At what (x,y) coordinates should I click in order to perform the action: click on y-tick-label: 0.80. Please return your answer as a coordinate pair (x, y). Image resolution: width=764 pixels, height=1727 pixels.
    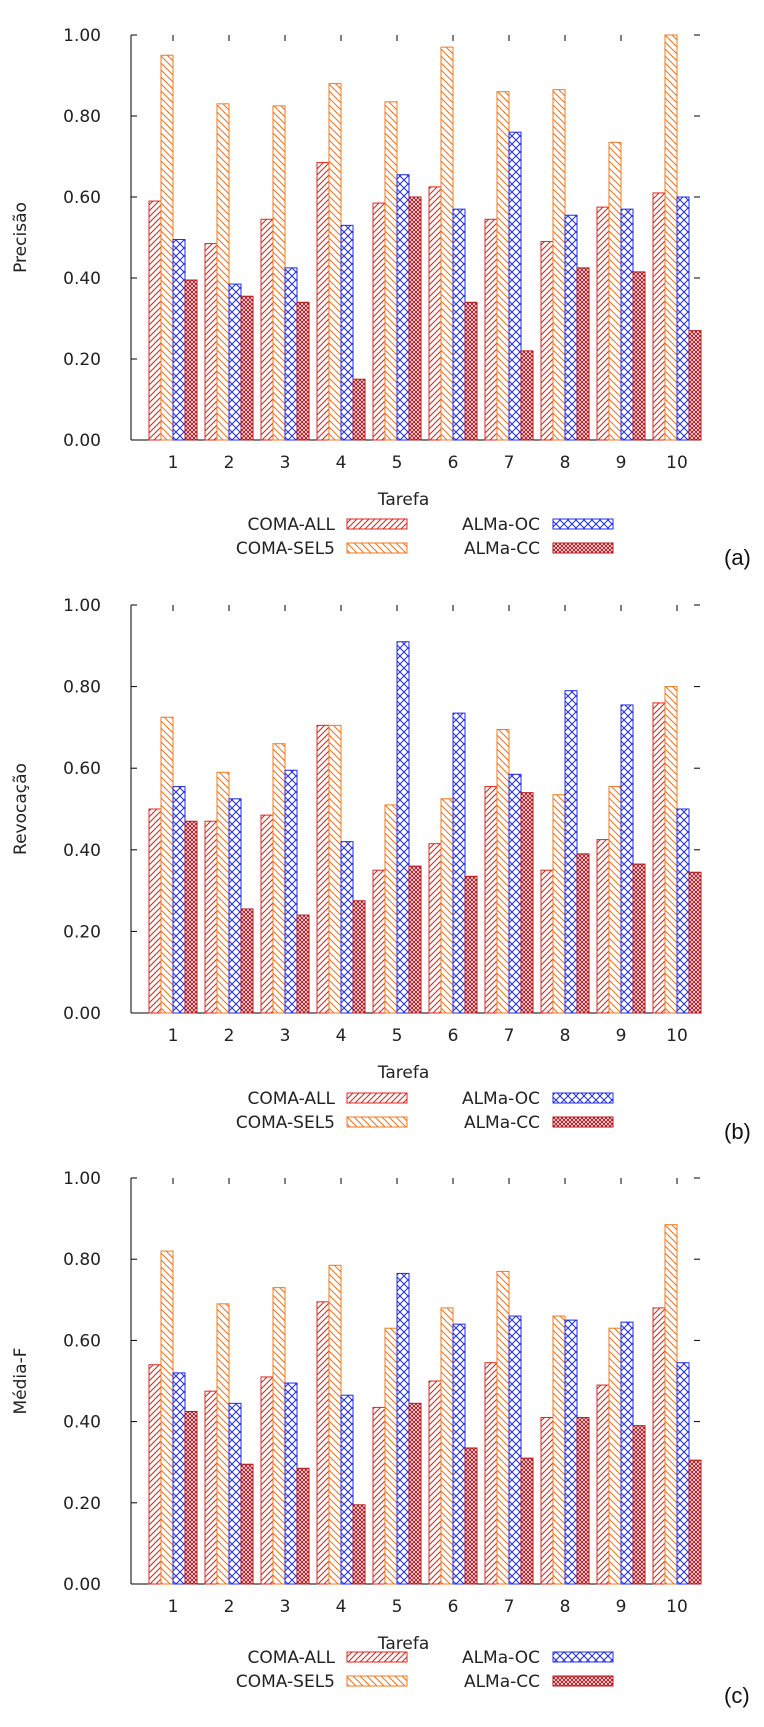
    Looking at the image, I should click on (82, 1260).